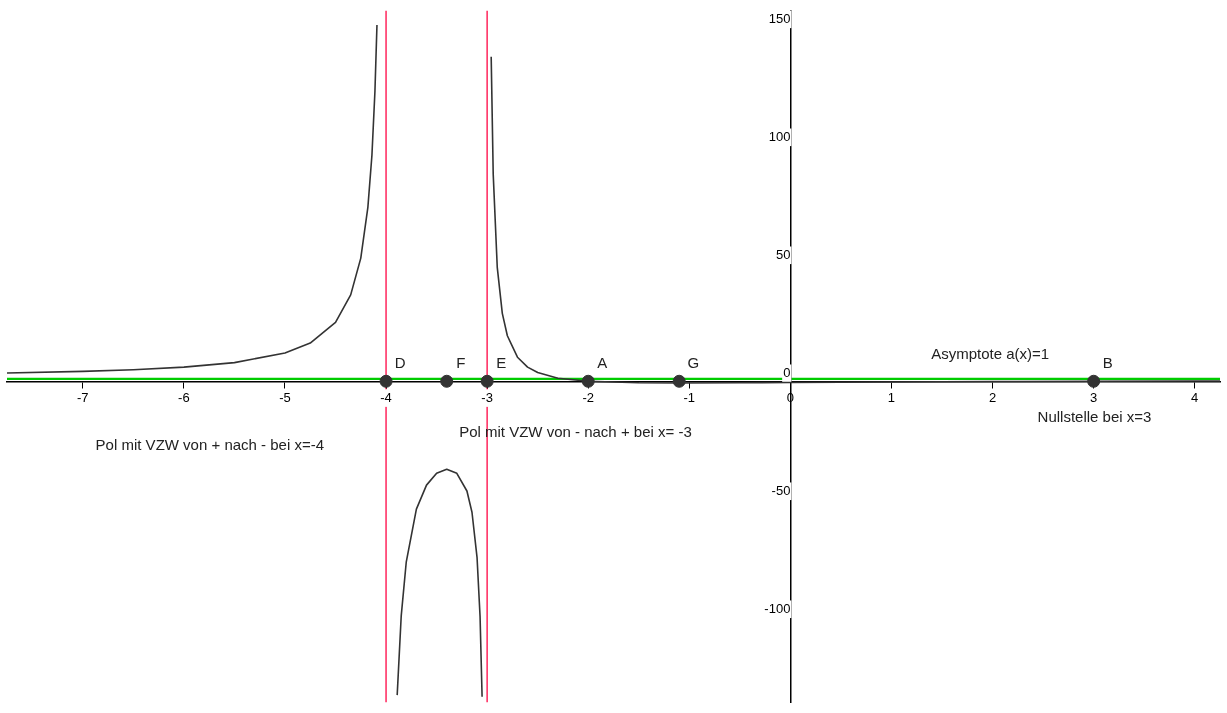 Image resolution: width=1227 pixels, height=713 pixels. What do you see at coordinates (992, 397) in the screenshot?
I see `x-tick-label: 2` at bounding box center [992, 397].